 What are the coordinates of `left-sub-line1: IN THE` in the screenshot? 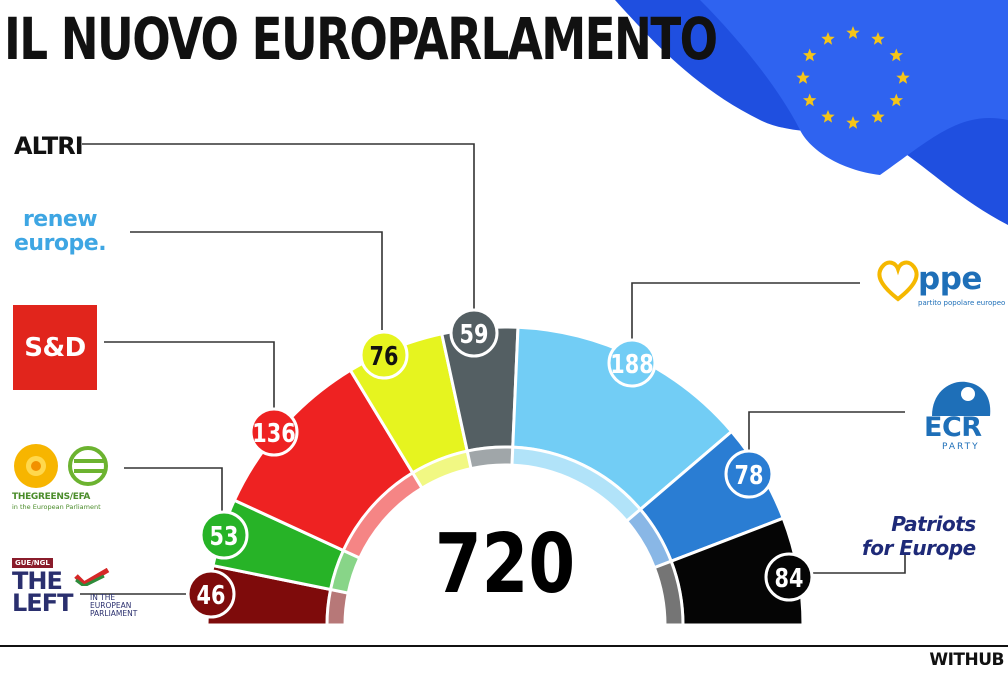 It's located at (103, 597).